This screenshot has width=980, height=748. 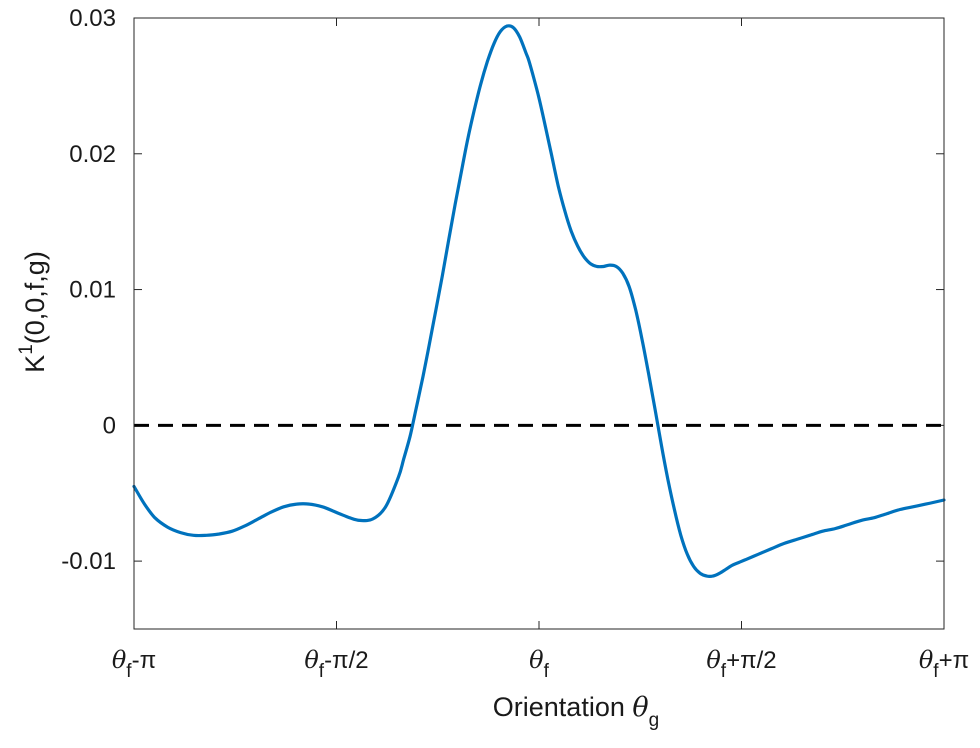 What do you see at coordinates (33, 312) in the screenshot?
I see `y-axis-title: K1(0,0,f,g)` at bounding box center [33, 312].